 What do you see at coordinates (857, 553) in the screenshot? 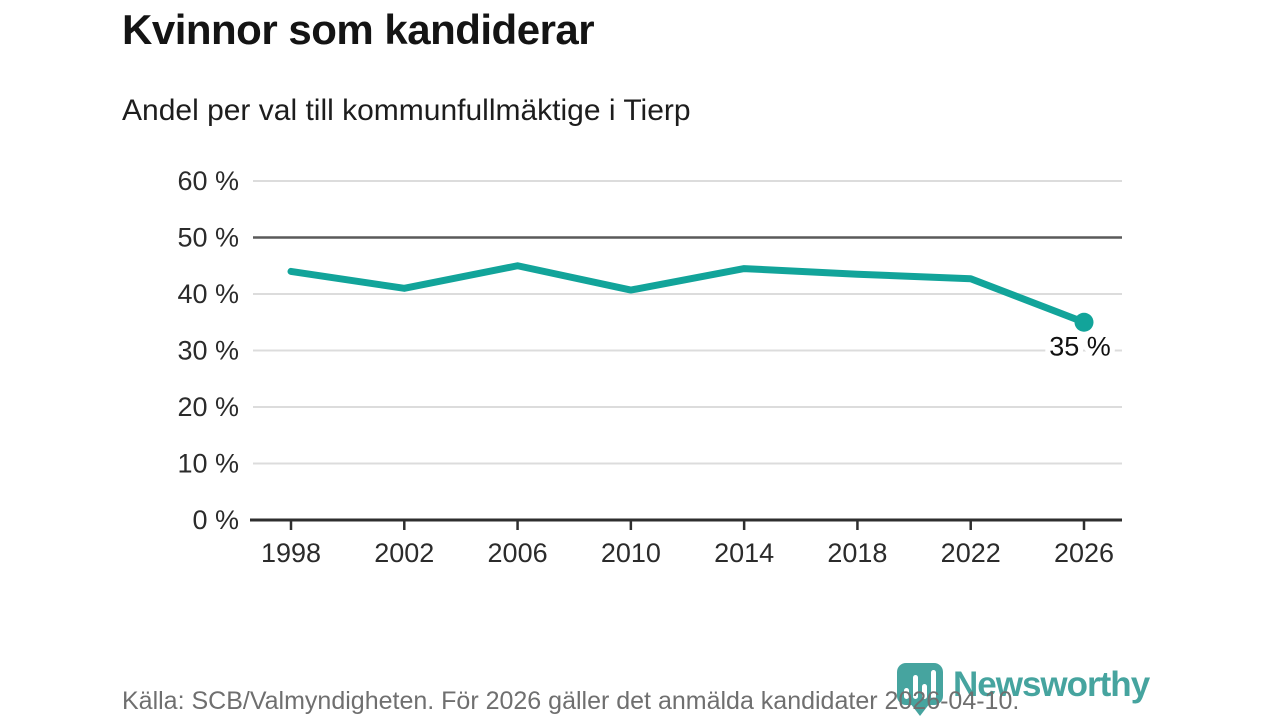
I see `x-tick-label: 2018` at bounding box center [857, 553].